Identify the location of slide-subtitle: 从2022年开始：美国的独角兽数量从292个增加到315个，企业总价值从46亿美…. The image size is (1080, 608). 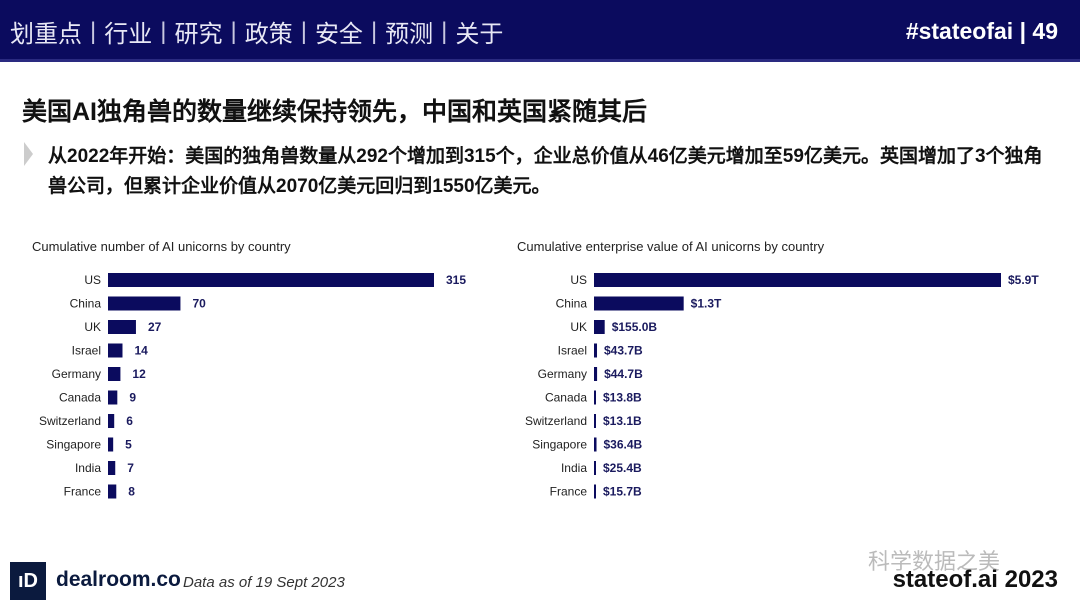
(545, 171).